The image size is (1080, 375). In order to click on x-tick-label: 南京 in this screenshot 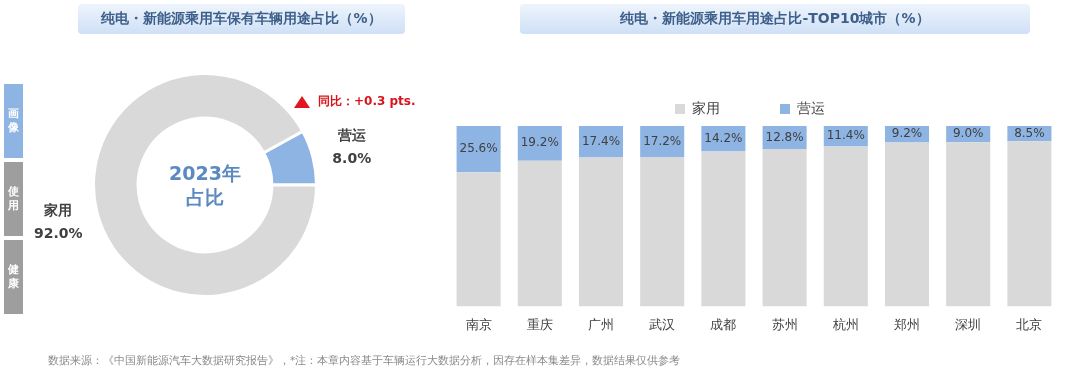, I will do `click(478, 324)`.